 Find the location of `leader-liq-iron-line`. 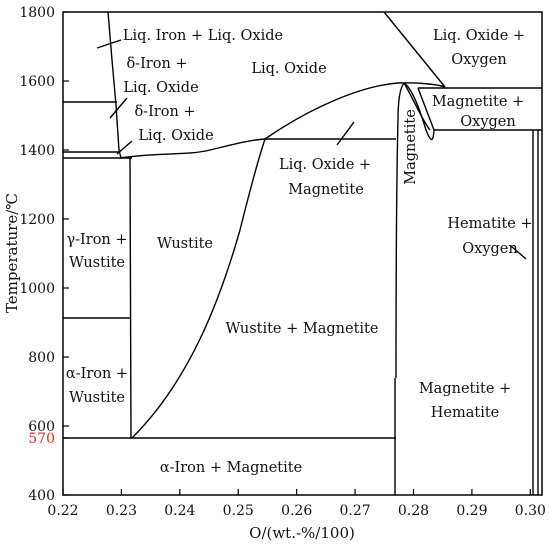

leader-liq-iron-line is located at coordinates (109, 44).